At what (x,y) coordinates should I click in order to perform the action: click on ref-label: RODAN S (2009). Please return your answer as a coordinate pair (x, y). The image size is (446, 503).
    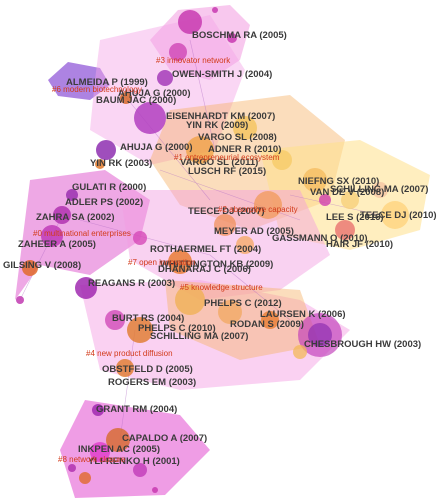
    Looking at the image, I should click on (267, 324).